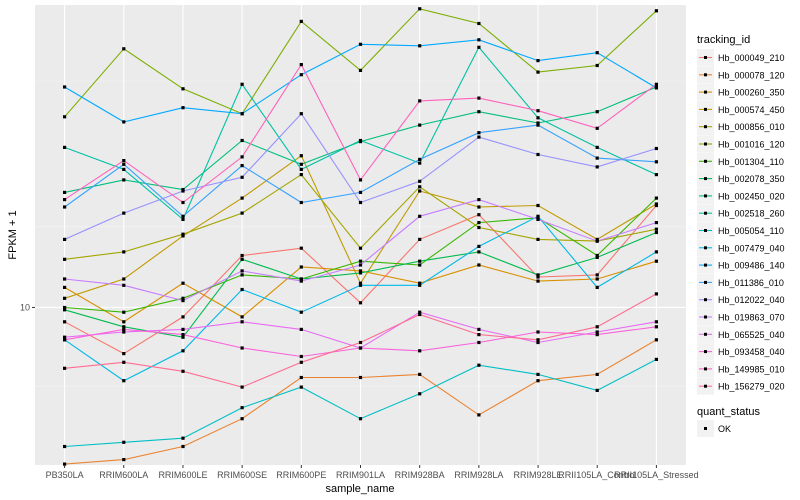 The image size is (800, 500). What do you see at coordinates (751, 283) in the screenshot?
I see `legend-label: Hb_011386_010` at bounding box center [751, 283].